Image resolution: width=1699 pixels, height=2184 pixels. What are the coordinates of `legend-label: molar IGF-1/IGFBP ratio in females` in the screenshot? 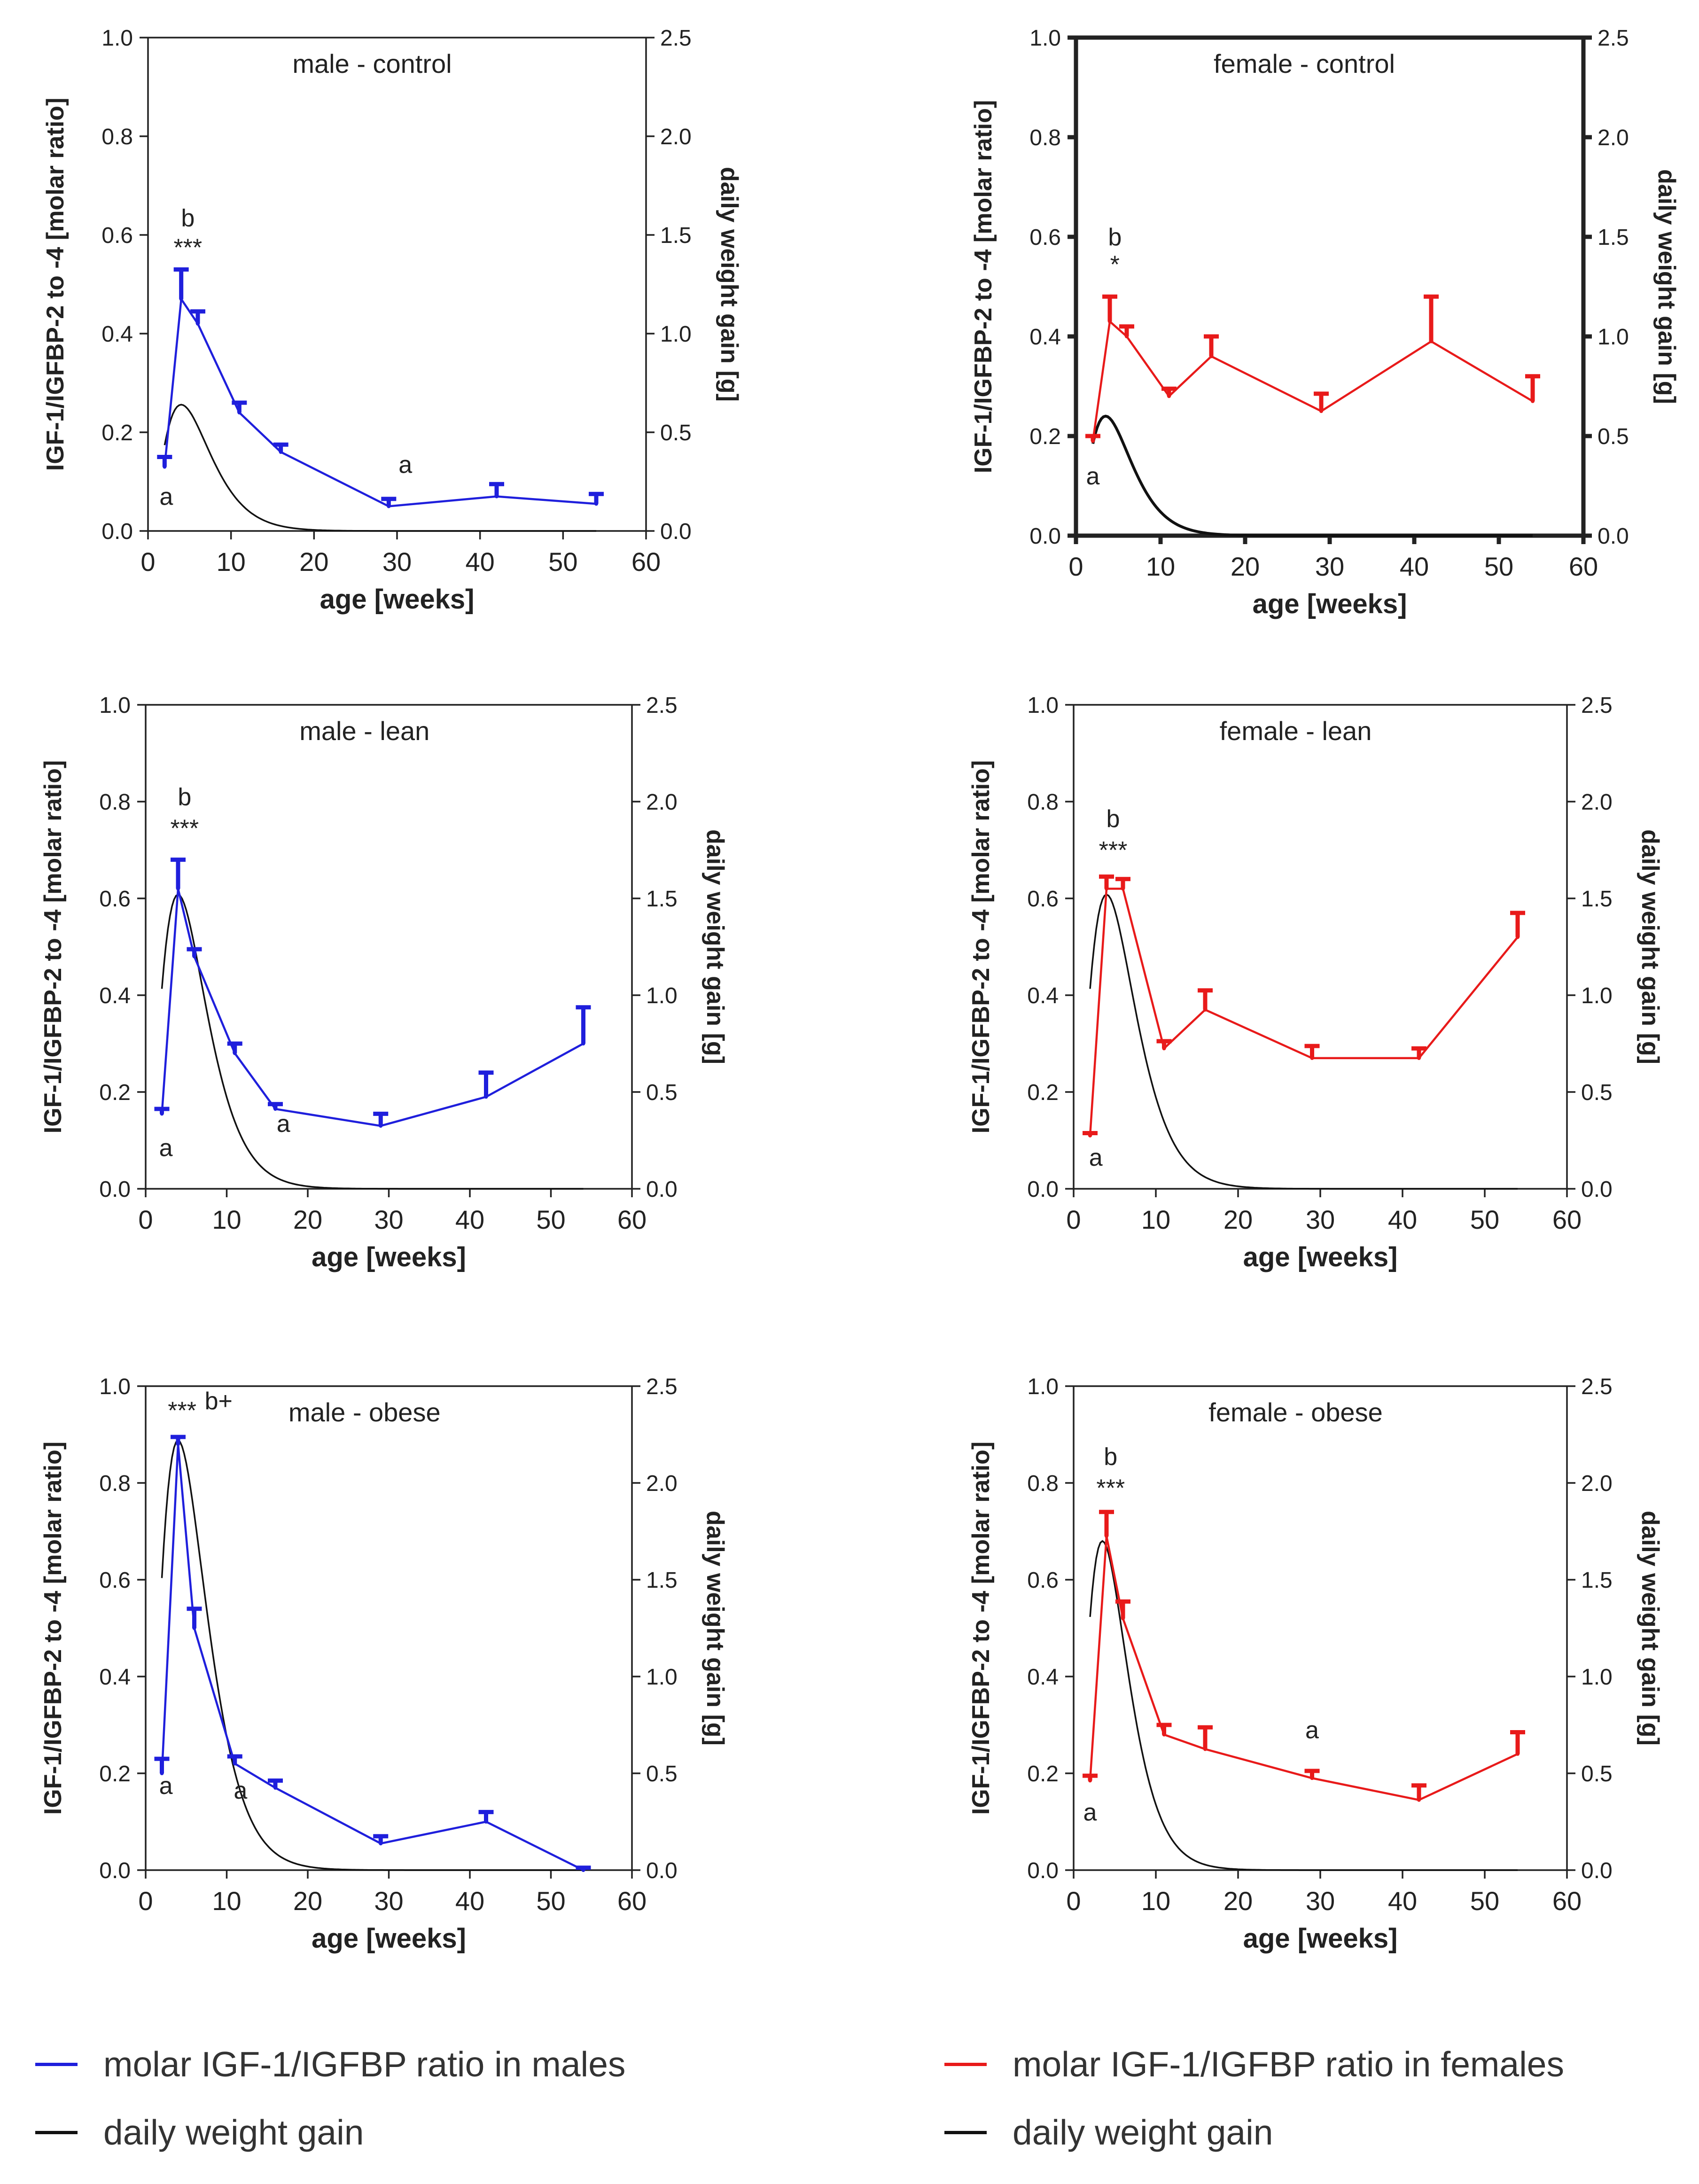 It's located at (1288, 2064).